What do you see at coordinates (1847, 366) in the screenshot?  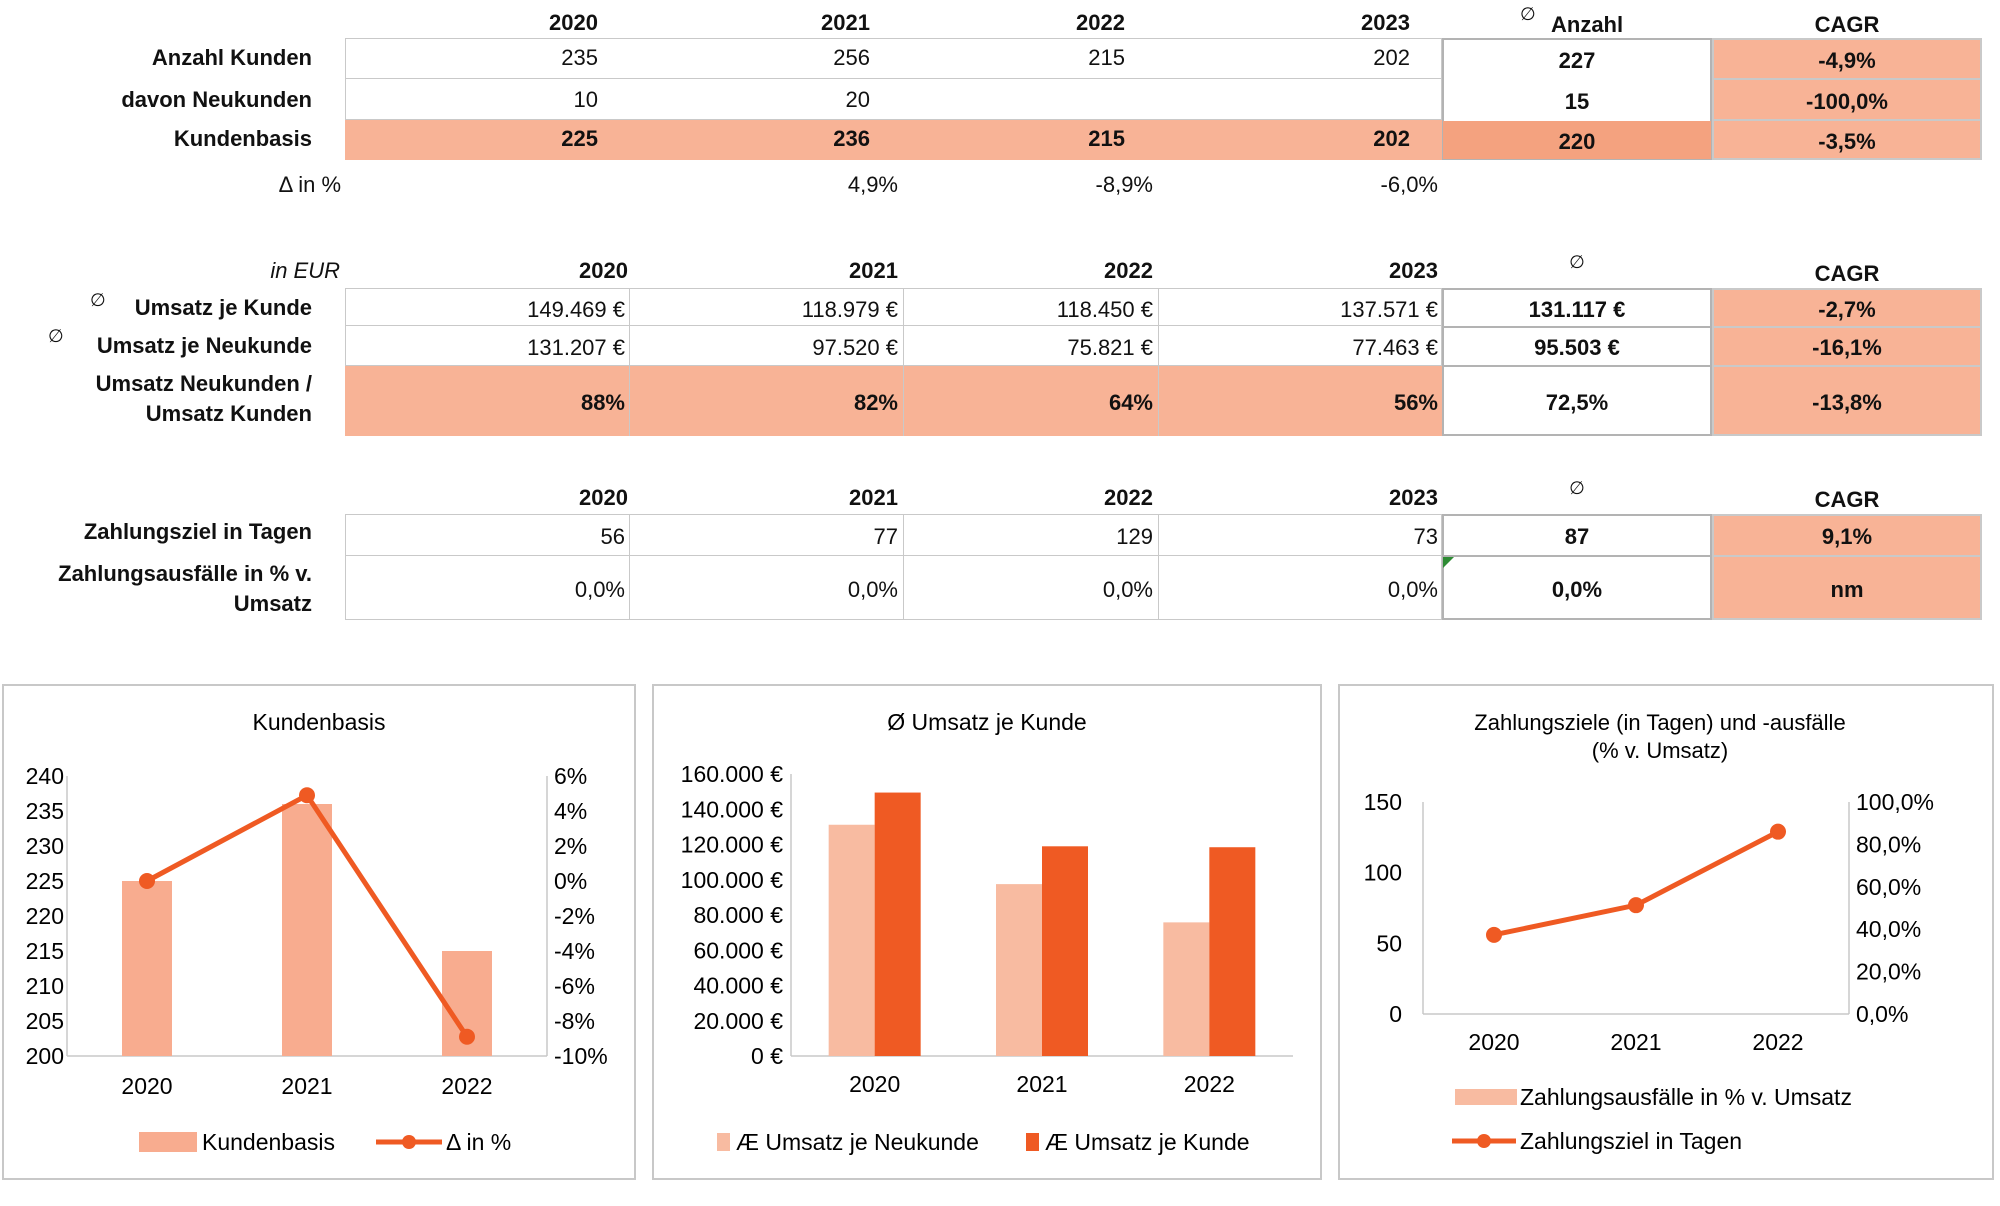 I see `cagr-divider` at bounding box center [1847, 366].